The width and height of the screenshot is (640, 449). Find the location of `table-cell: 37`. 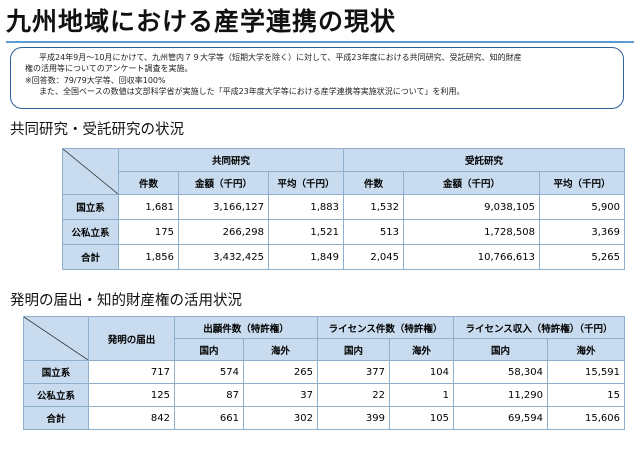

table-cell: 37 is located at coordinates (280, 395).